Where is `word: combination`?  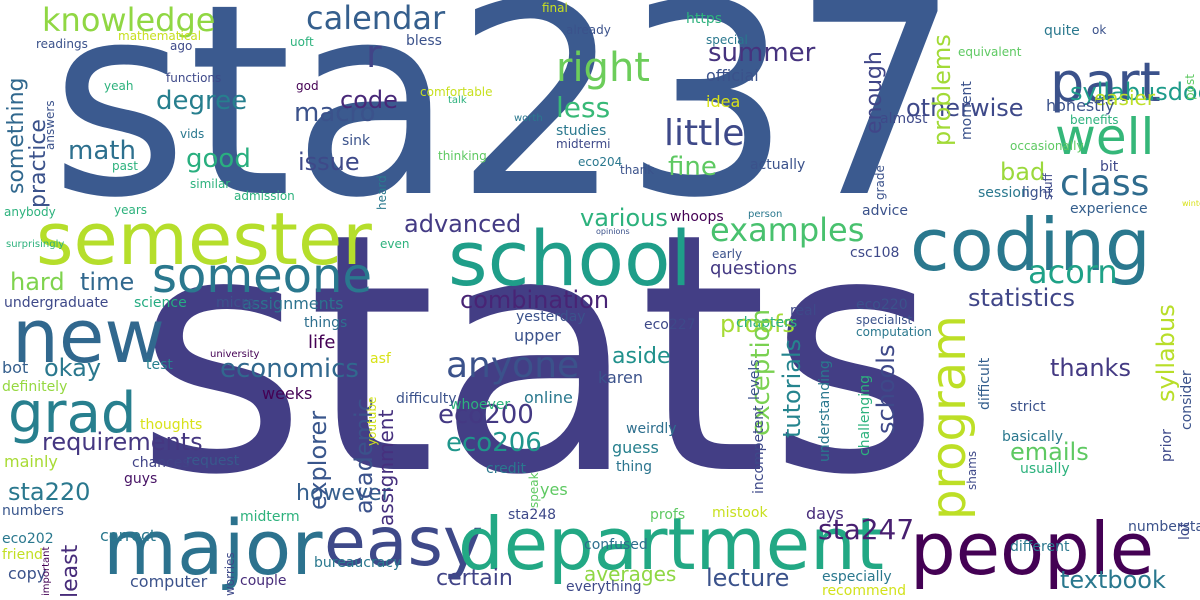
word: combination is located at coordinates (535, 300).